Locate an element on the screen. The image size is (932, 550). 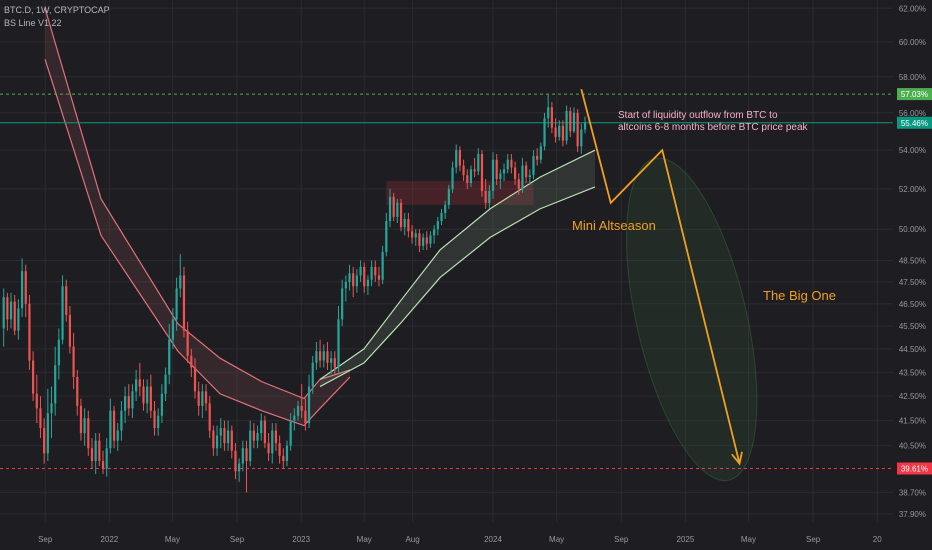
symbol-legend: BTC.D, 1W, CRYPTOCAP is located at coordinates (57, 10).